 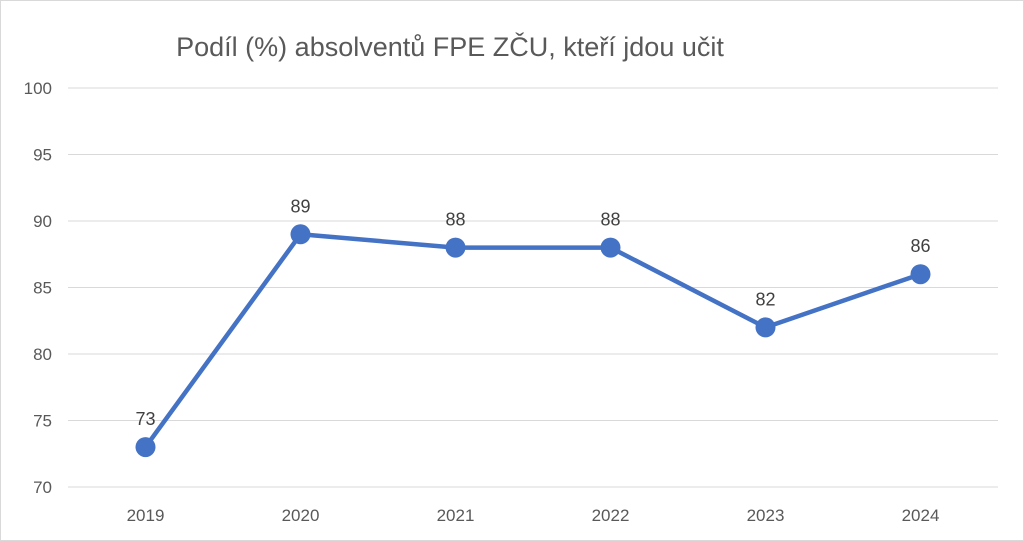 What do you see at coordinates (765, 299) in the screenshot?
I see `data-label: 82` at bounding box center [765, 299].